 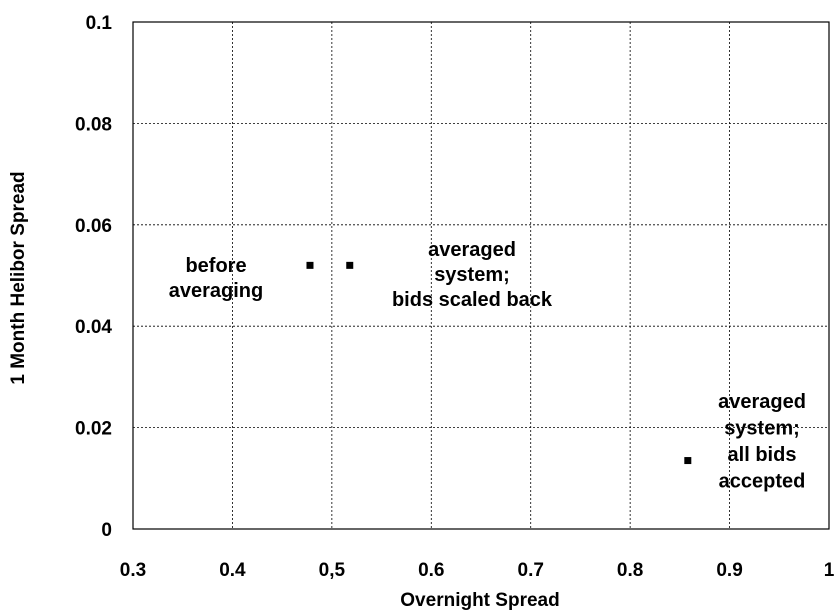 What do you see at coordinates (829, 570) in the screenshot?
I see `x-tick-label: 1` at bounding box center [829, 570].